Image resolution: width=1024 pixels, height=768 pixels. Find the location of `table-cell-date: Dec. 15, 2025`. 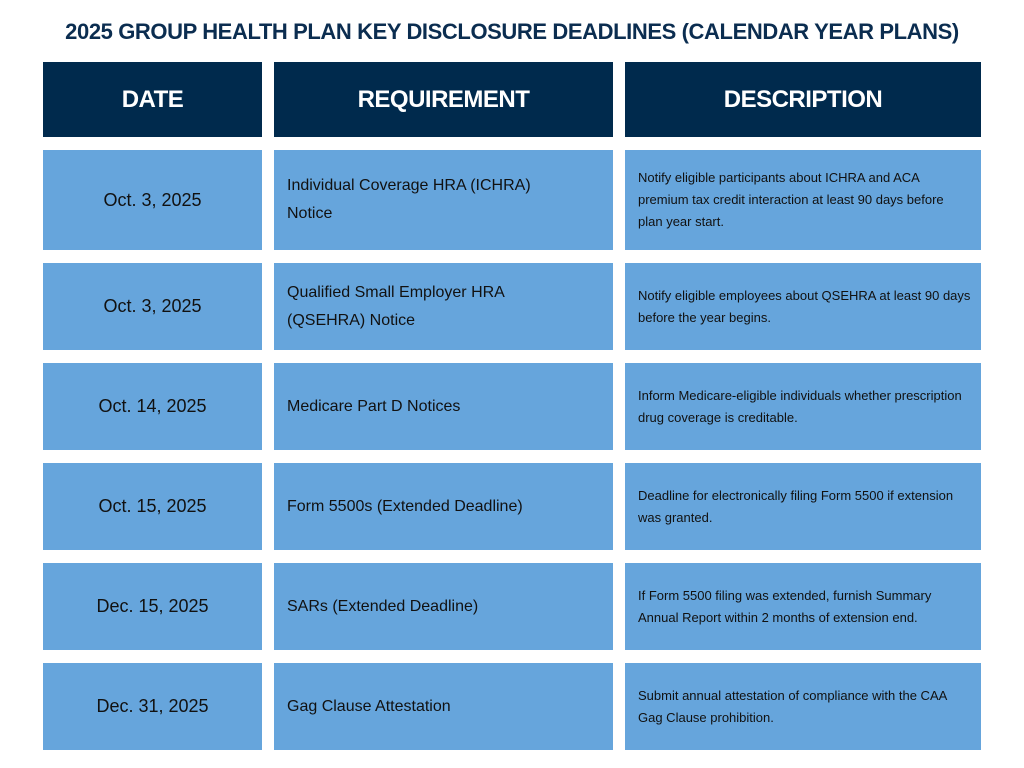

table-cell-date: Dec. 15, 2025 is located at coordinates (152, 606).